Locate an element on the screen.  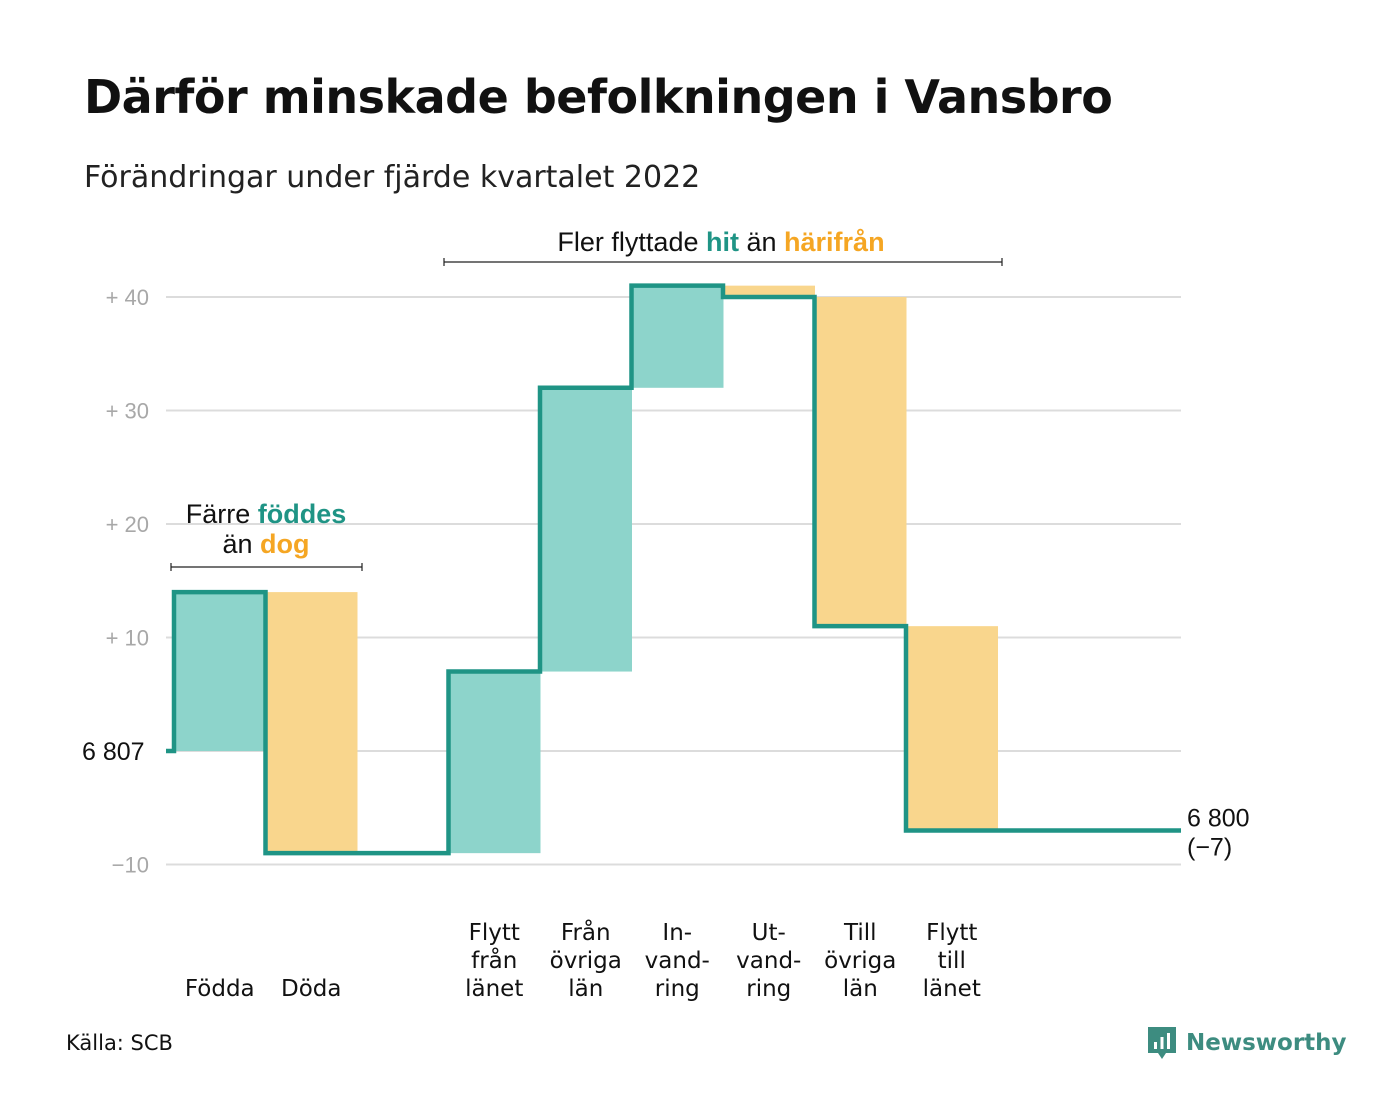
category-label: In- is located at coordinates (677, 933).